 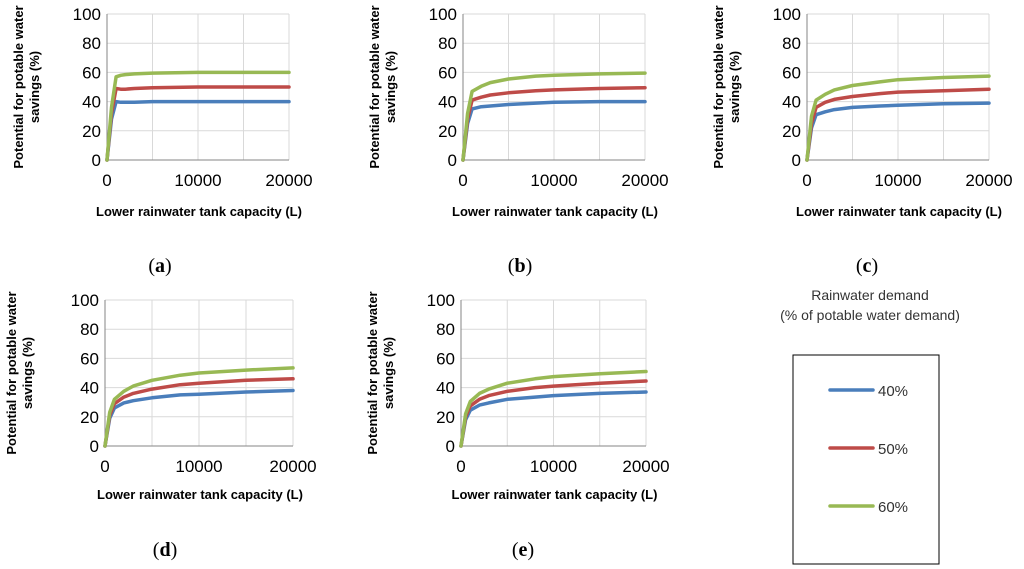 I want to click on series-line-50pct, so click(x=898, y=124).